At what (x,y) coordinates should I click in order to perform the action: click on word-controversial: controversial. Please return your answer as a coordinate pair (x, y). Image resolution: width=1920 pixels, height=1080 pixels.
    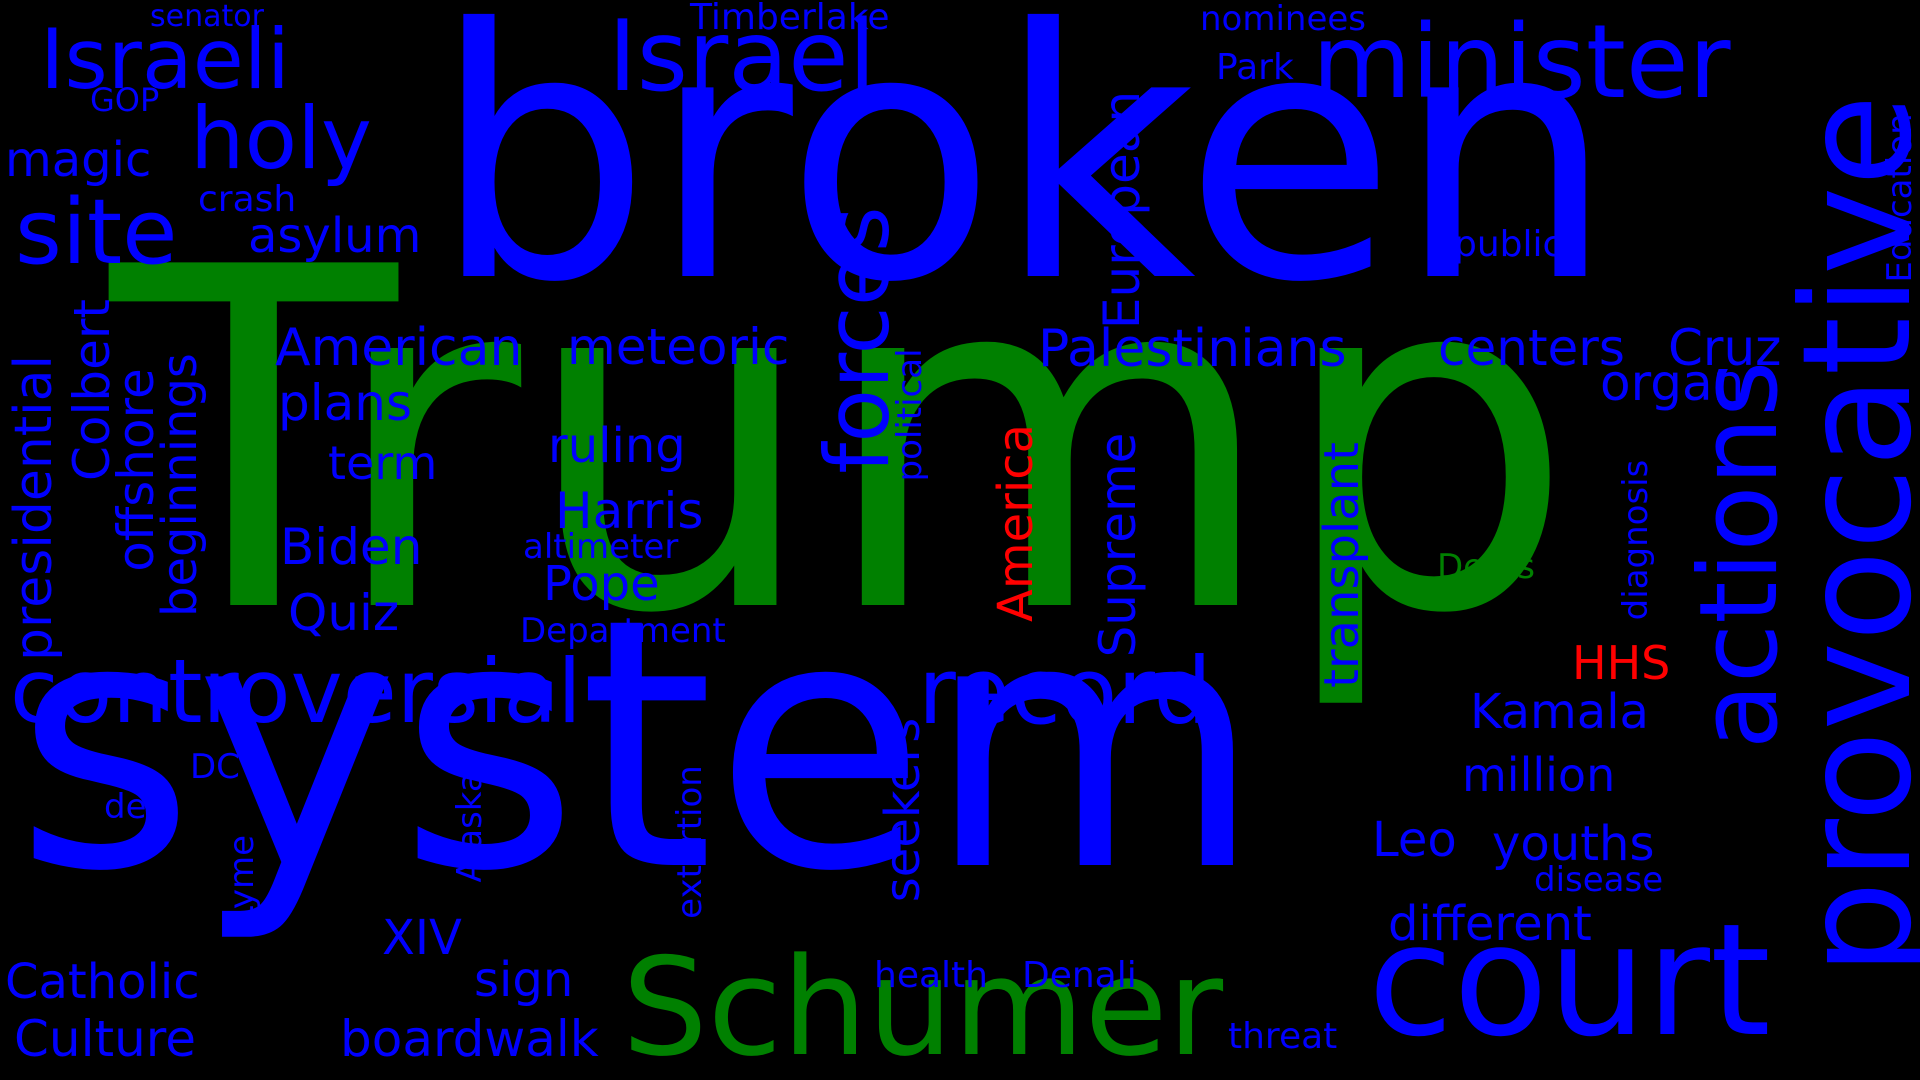
    Looking at the image, I should click on (296, 691).